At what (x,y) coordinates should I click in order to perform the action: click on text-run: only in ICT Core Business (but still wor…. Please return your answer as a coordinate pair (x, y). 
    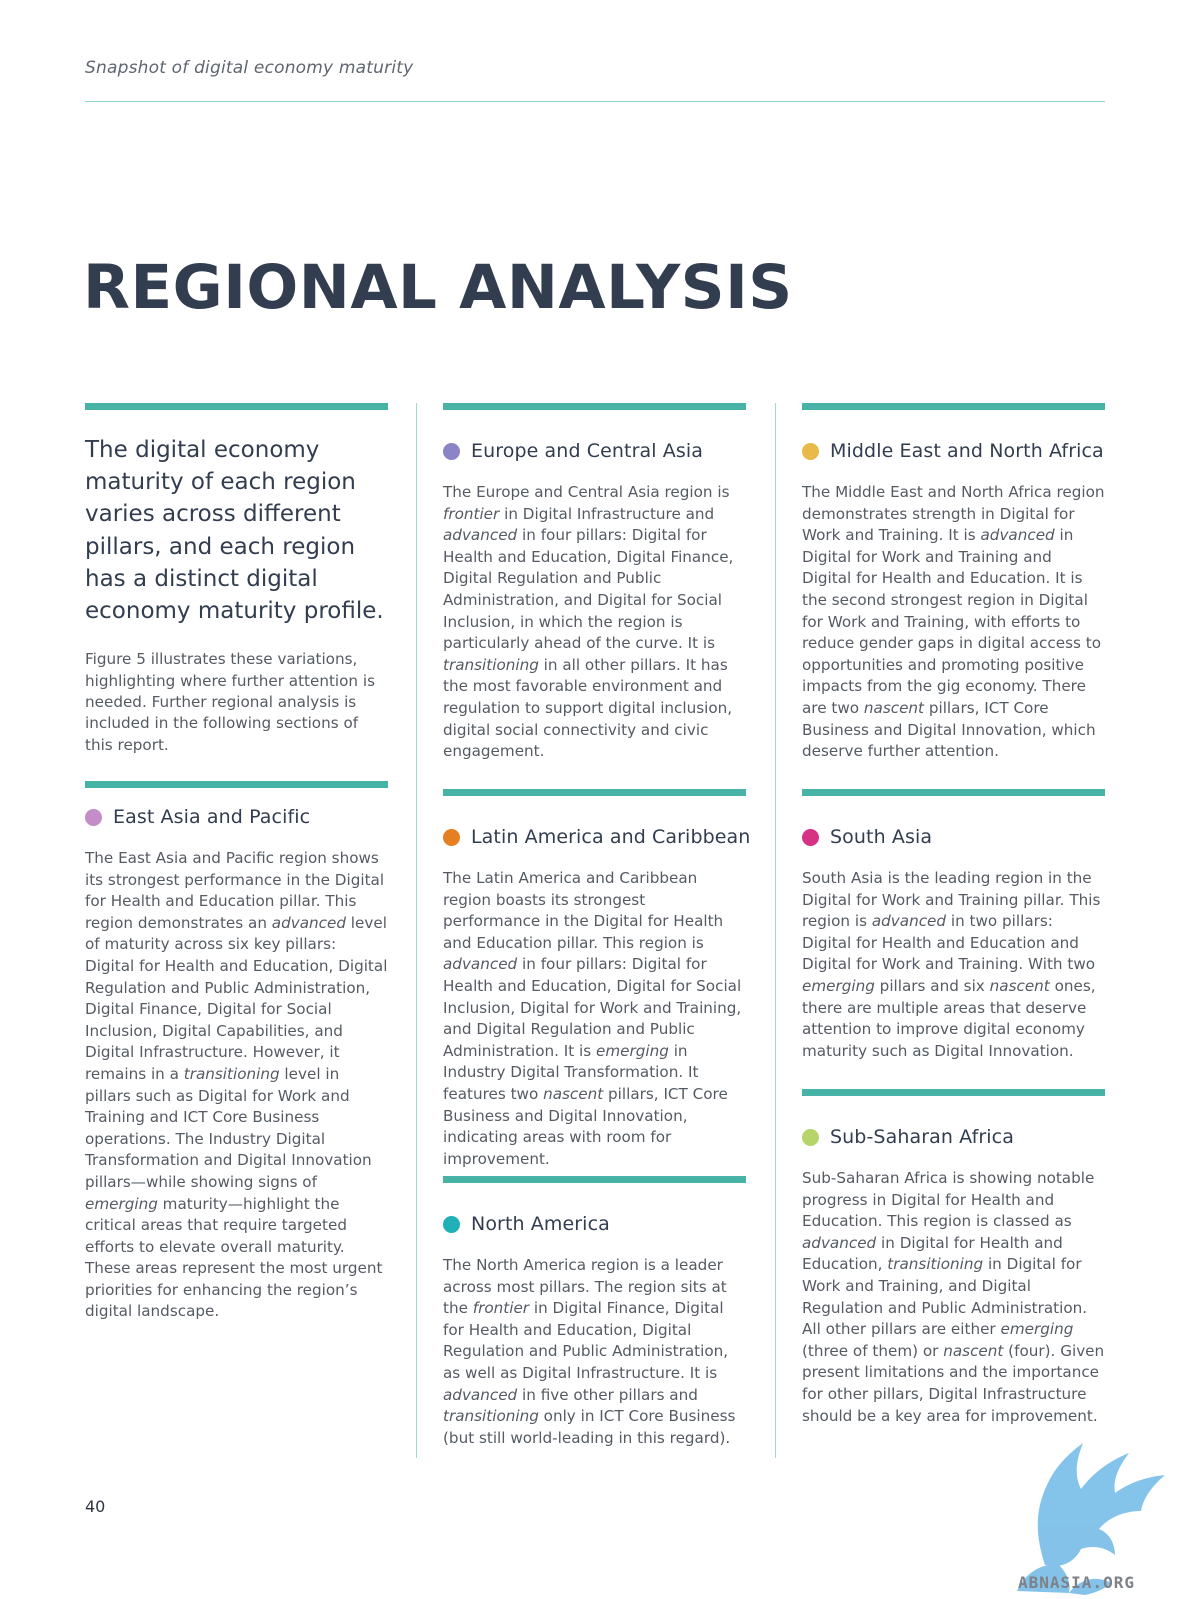
    Looking at the image, I should click on (589, 1427).